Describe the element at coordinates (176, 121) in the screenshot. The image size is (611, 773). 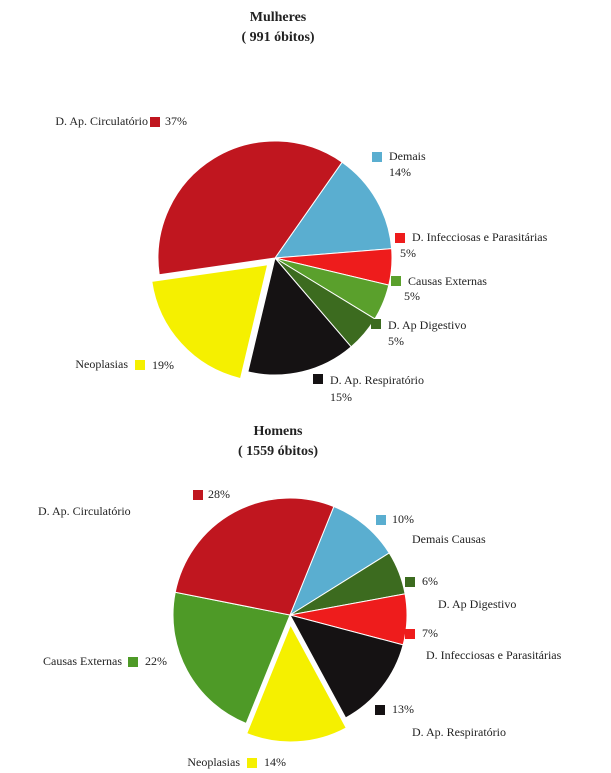
I see `value-label: 37%` at that location.